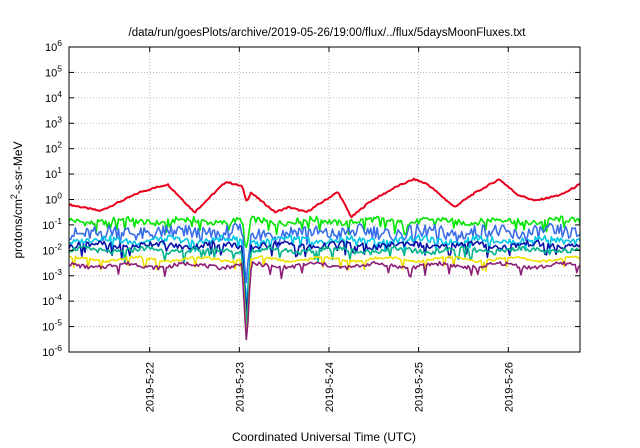 The image size is (640, 448). Describe the element at coordinates (53, 173) in the screenshot. I see `y-tick-label: 10¹` at that location.